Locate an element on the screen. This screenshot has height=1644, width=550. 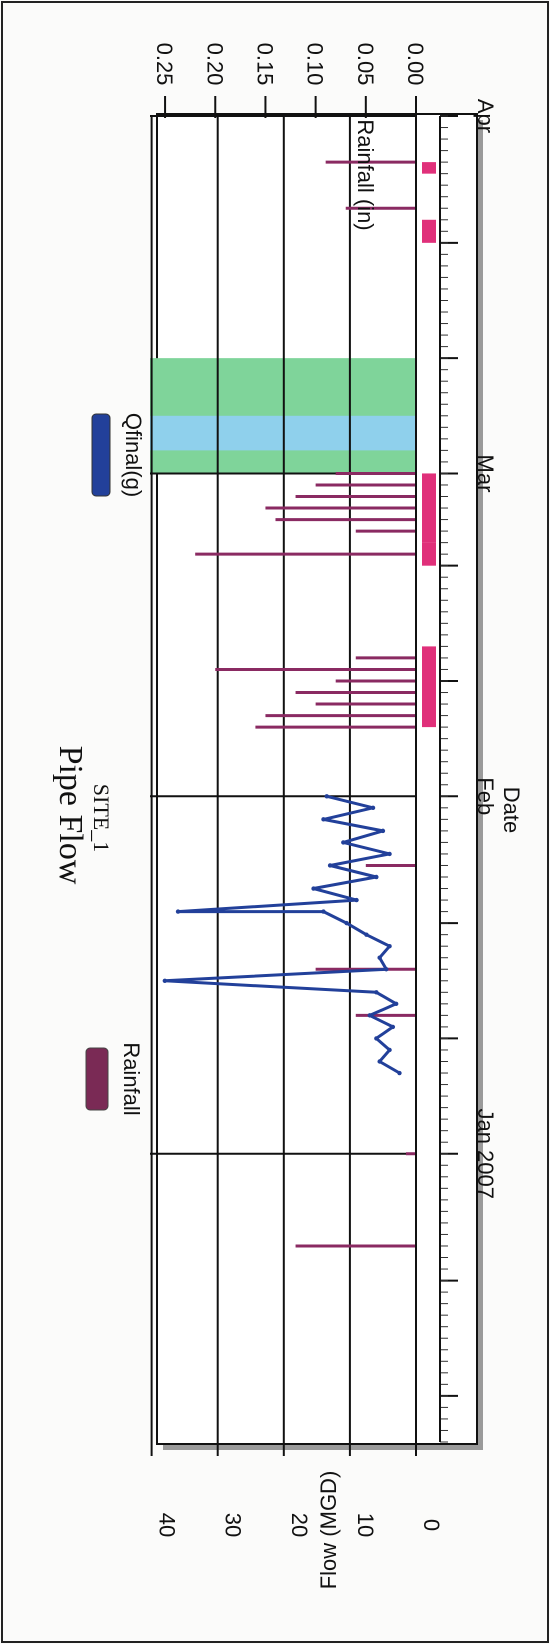
flow-tick-label: 20 is located at coordinates (299, 1525).